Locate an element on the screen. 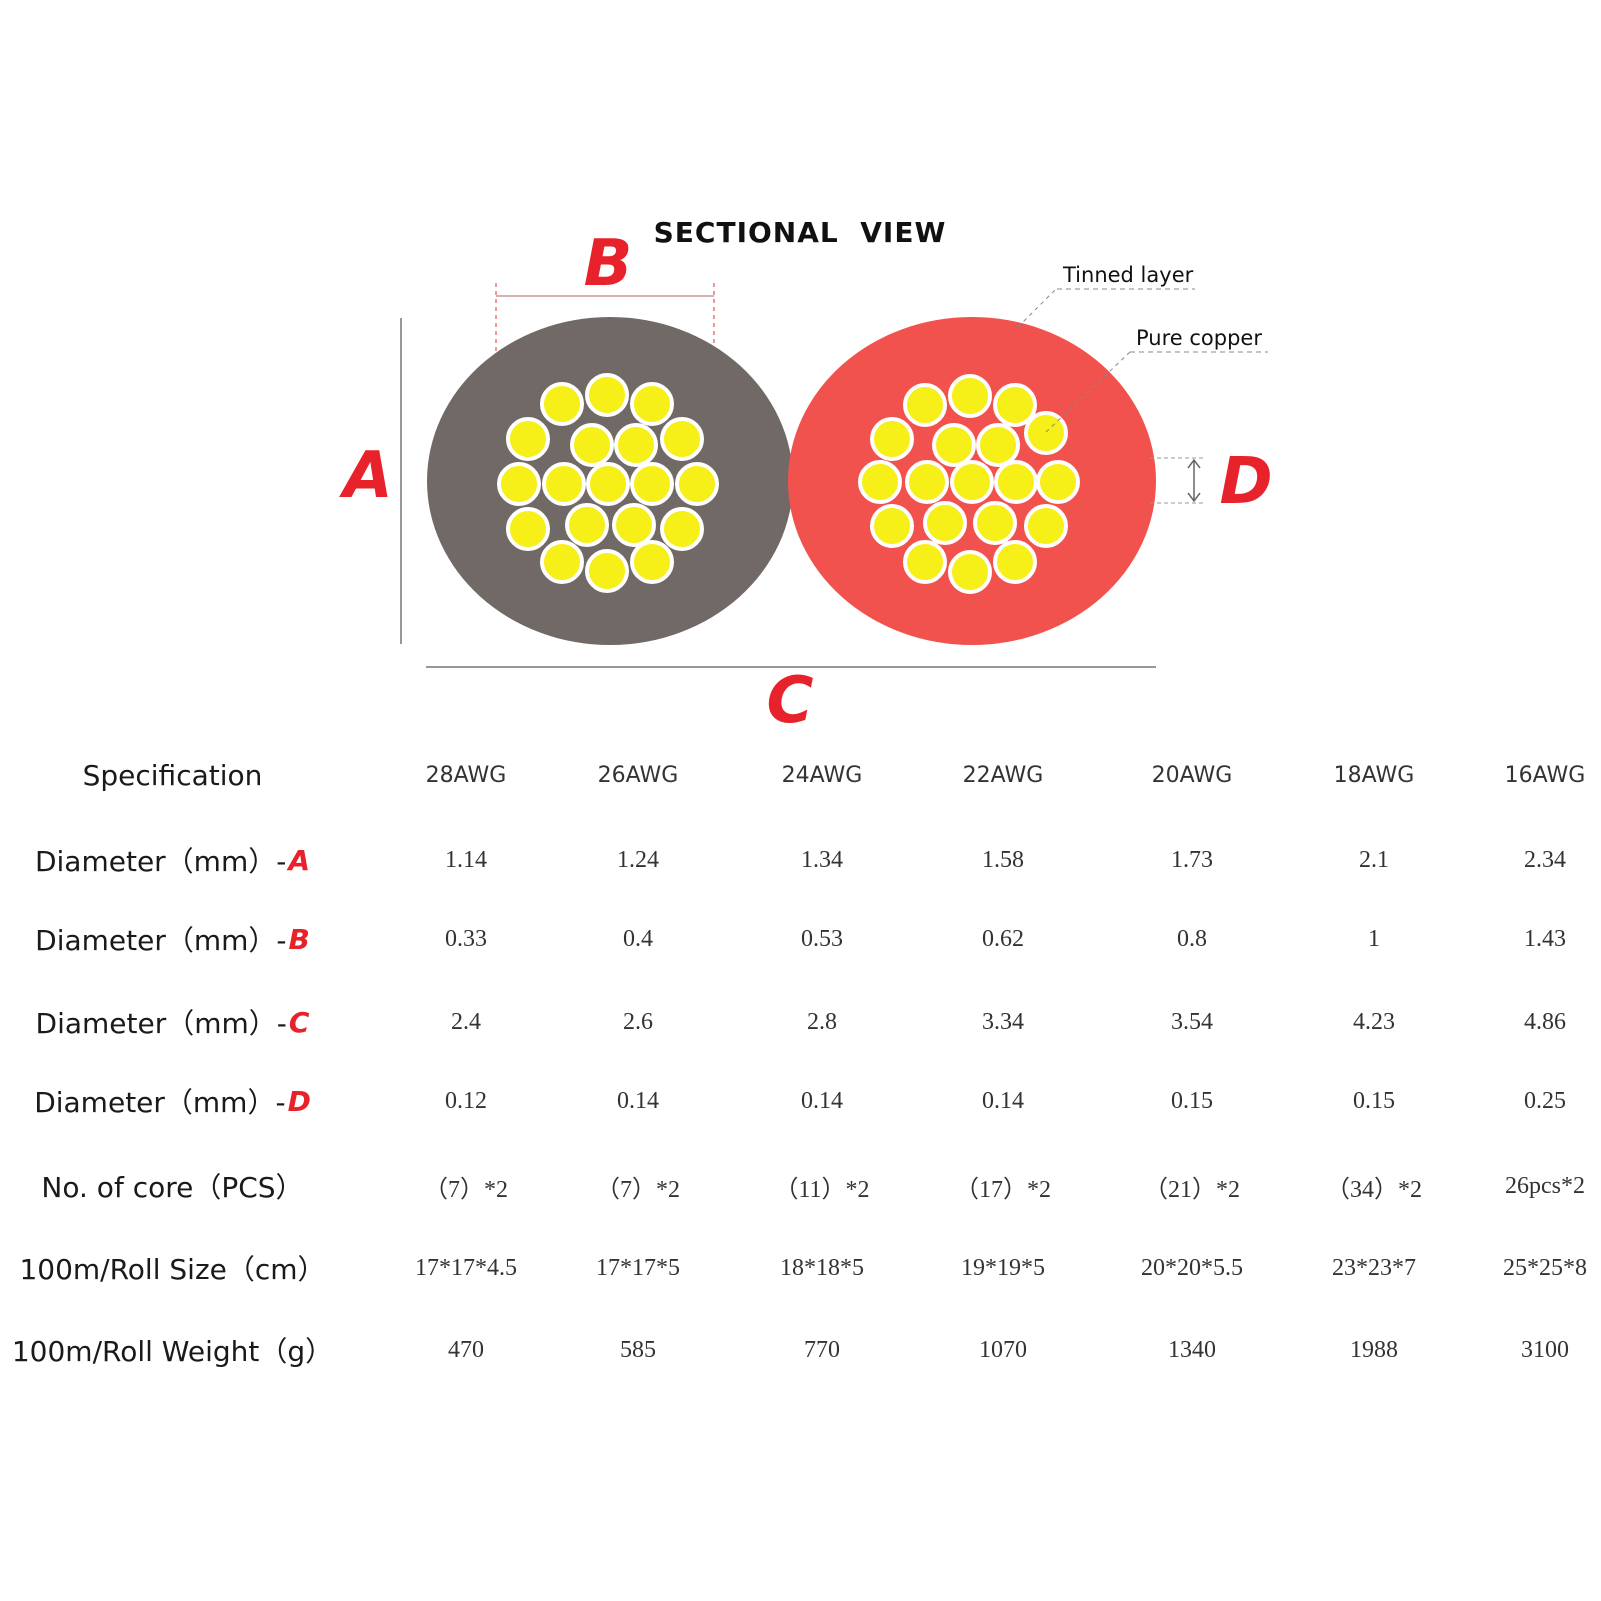 The height and width of the screenshot is (1601, 1601). column-header-20awg: 20AWG is located at coordinates (1192, 775).